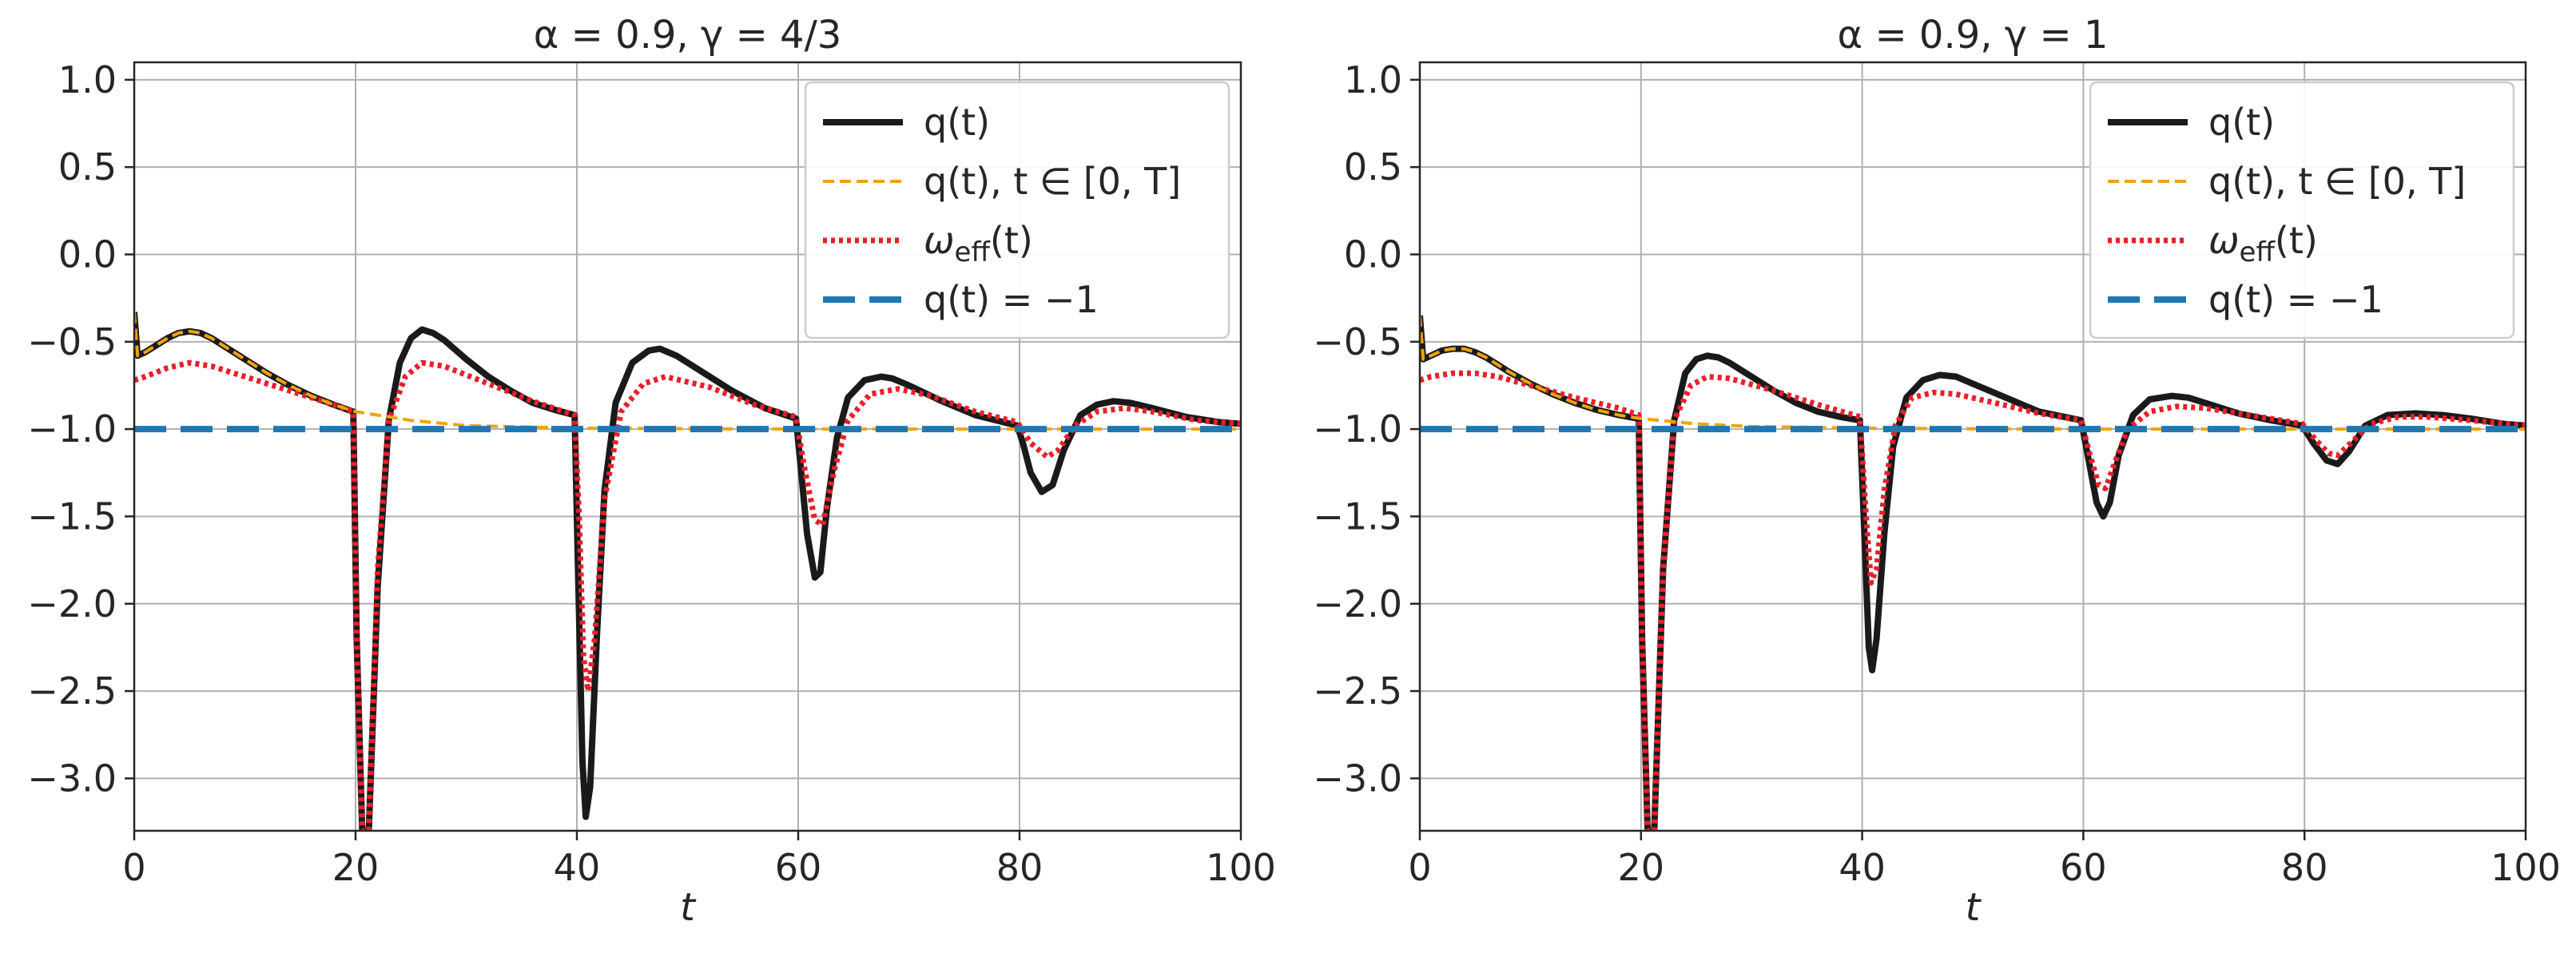 The image size is (2576, 957). I want to click on chart-title: α = 0.9, γ = 4/3, so click(688, 35).